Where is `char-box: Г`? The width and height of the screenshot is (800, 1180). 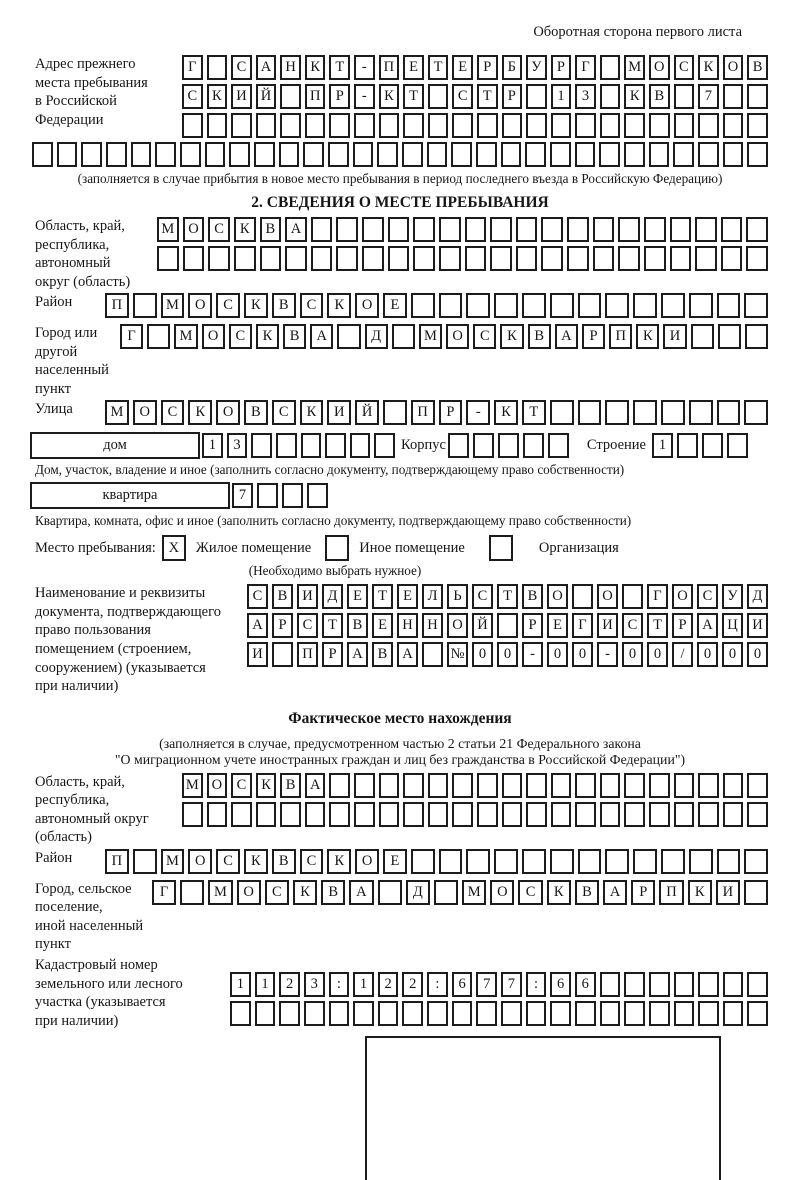
char-box: Г is located at coordinates (192, 67).